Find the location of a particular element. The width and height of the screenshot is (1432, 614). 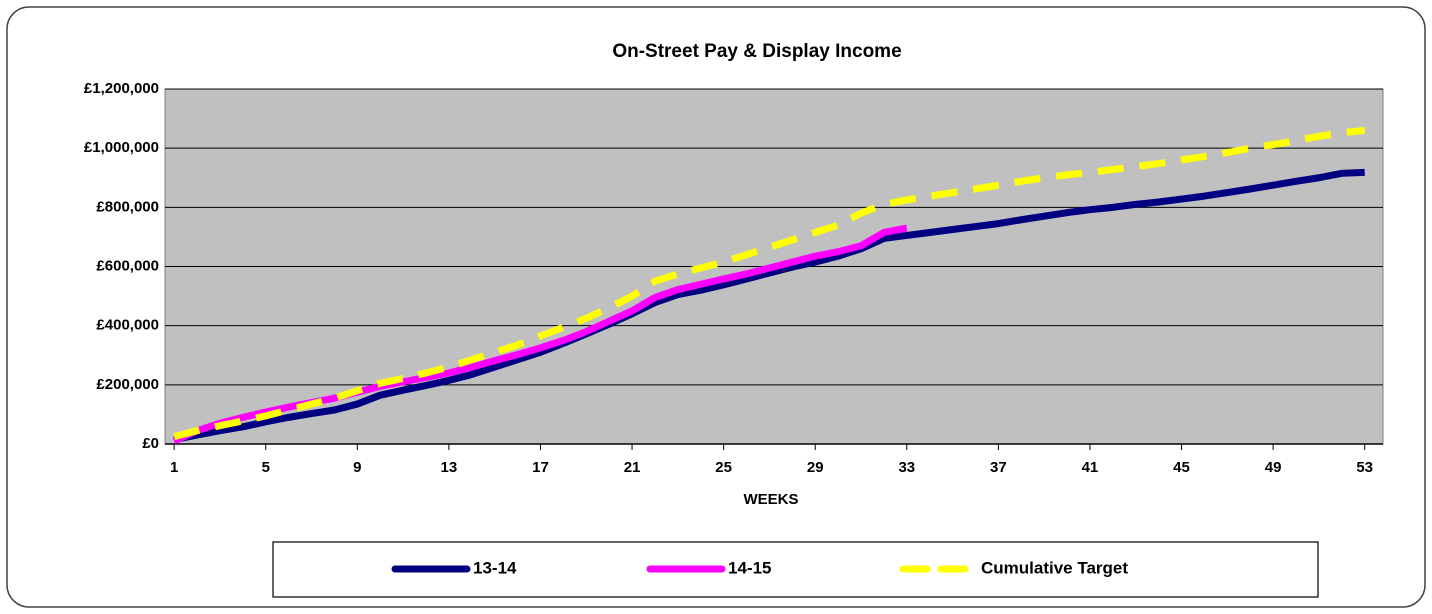

x-tick-label: 25 is located at coordinates (723, 467).